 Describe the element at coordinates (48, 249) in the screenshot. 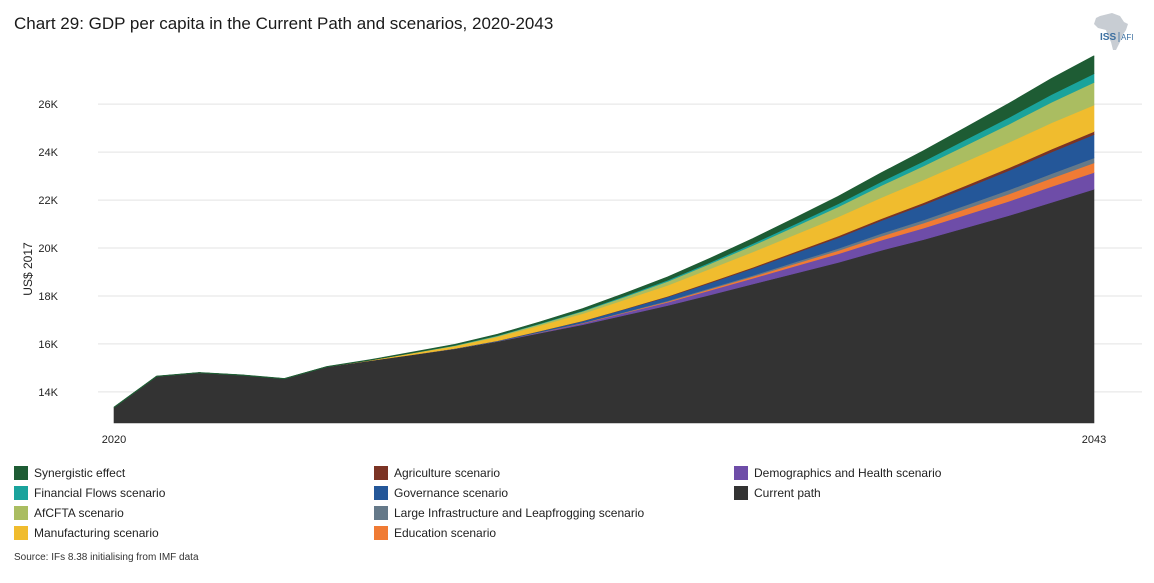

I see `y-tick-label: 20K` at that location.